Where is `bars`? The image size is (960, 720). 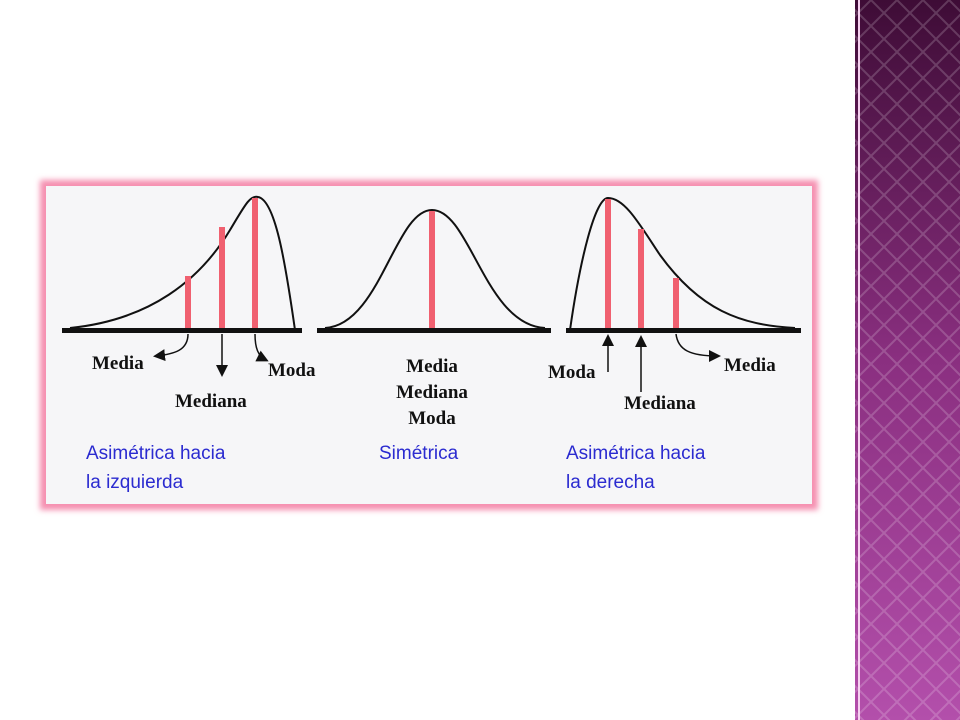 bars is located at coordinates (432, 263).